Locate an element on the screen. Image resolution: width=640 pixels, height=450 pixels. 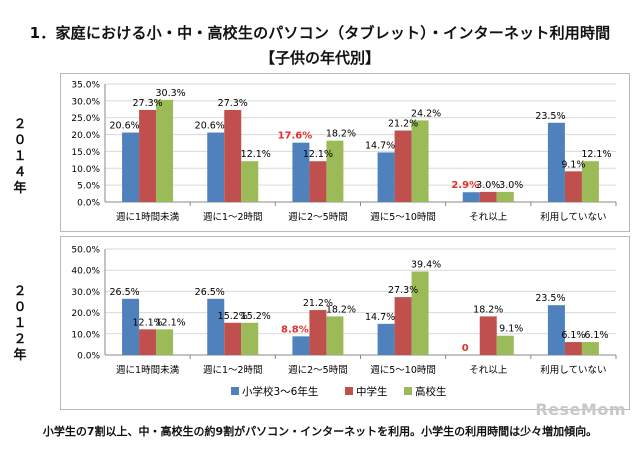
data-label: 20.6% is located at coordinates (124, 126).